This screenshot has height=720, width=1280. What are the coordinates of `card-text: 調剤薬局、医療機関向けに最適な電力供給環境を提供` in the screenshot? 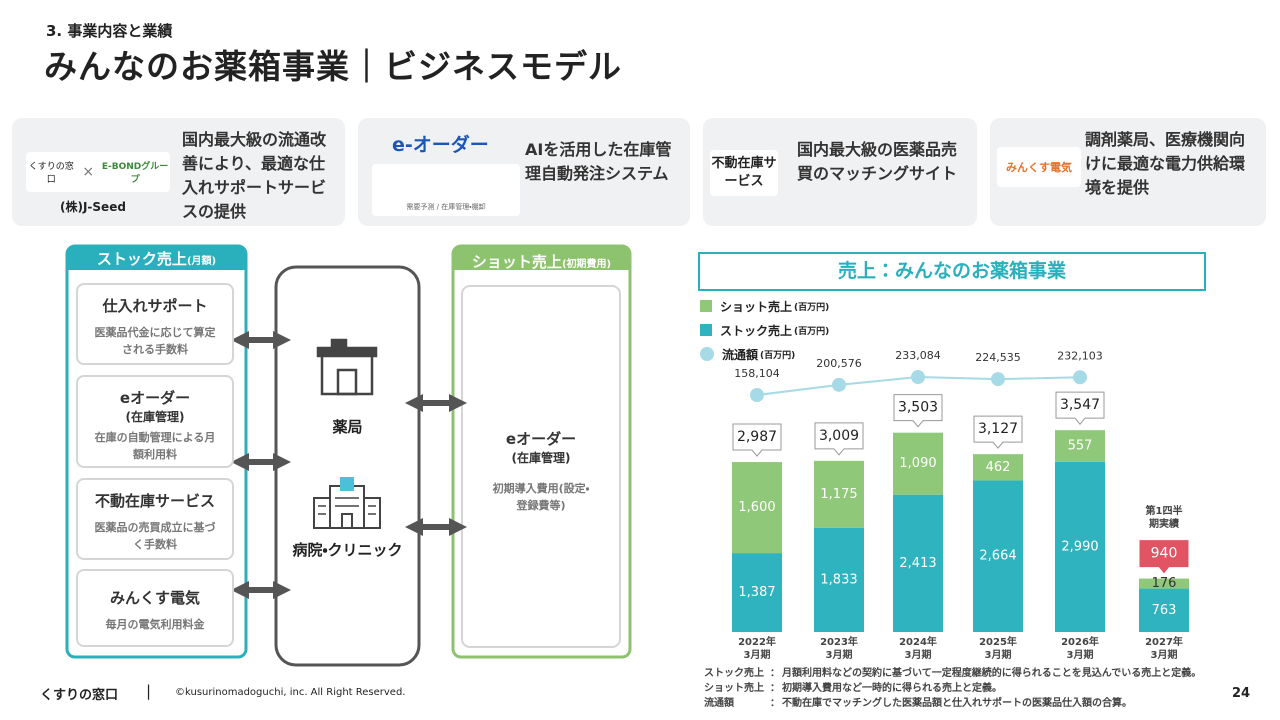 It's located at (1165, 163).